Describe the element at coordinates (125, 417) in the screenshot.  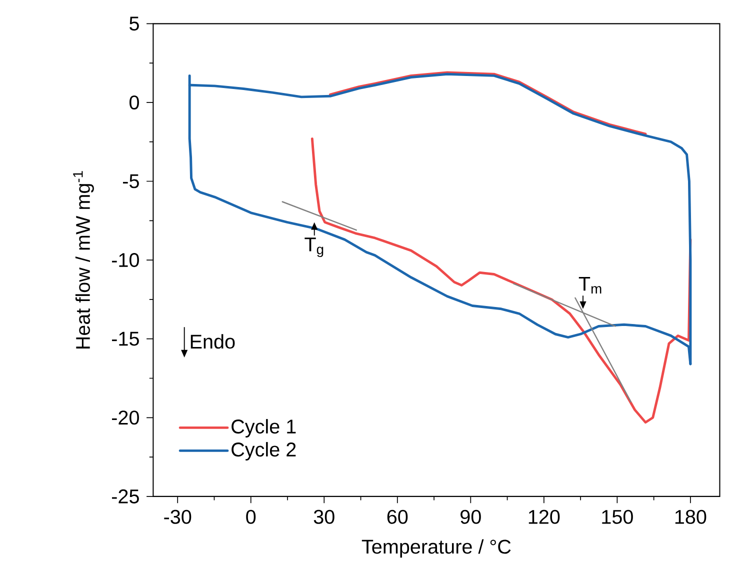
I see `y-tick-label: -20` at that location.